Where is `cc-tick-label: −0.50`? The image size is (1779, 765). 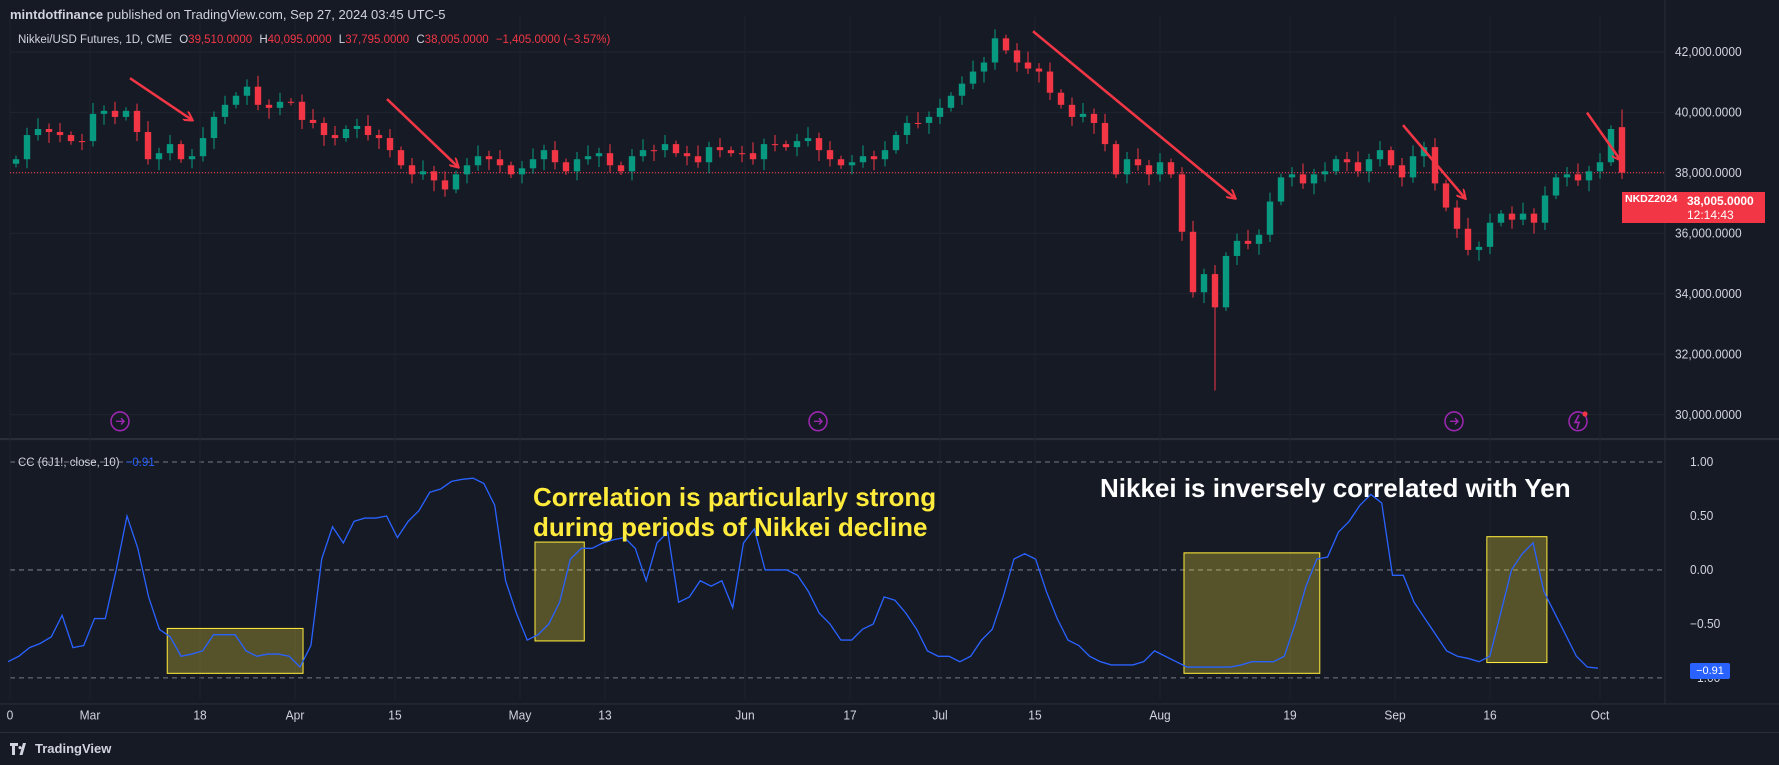 cc-tick-label: −0.50 is located at coordinates (1705, 624).